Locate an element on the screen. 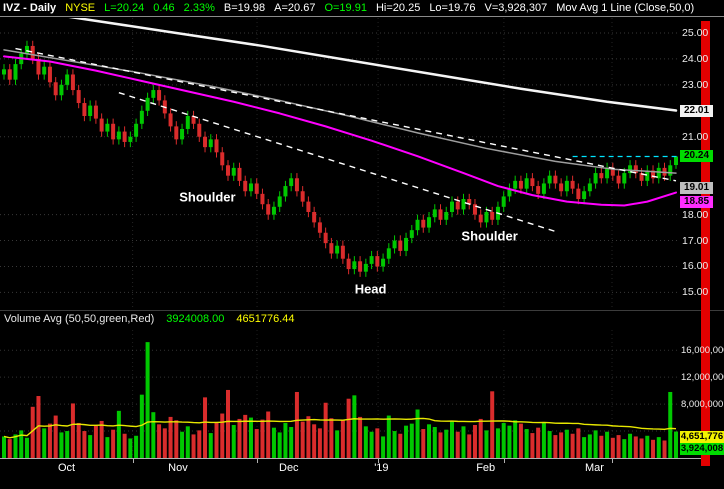  volume-label-chip: 4,651,776 is located at coordinates (702, 436).